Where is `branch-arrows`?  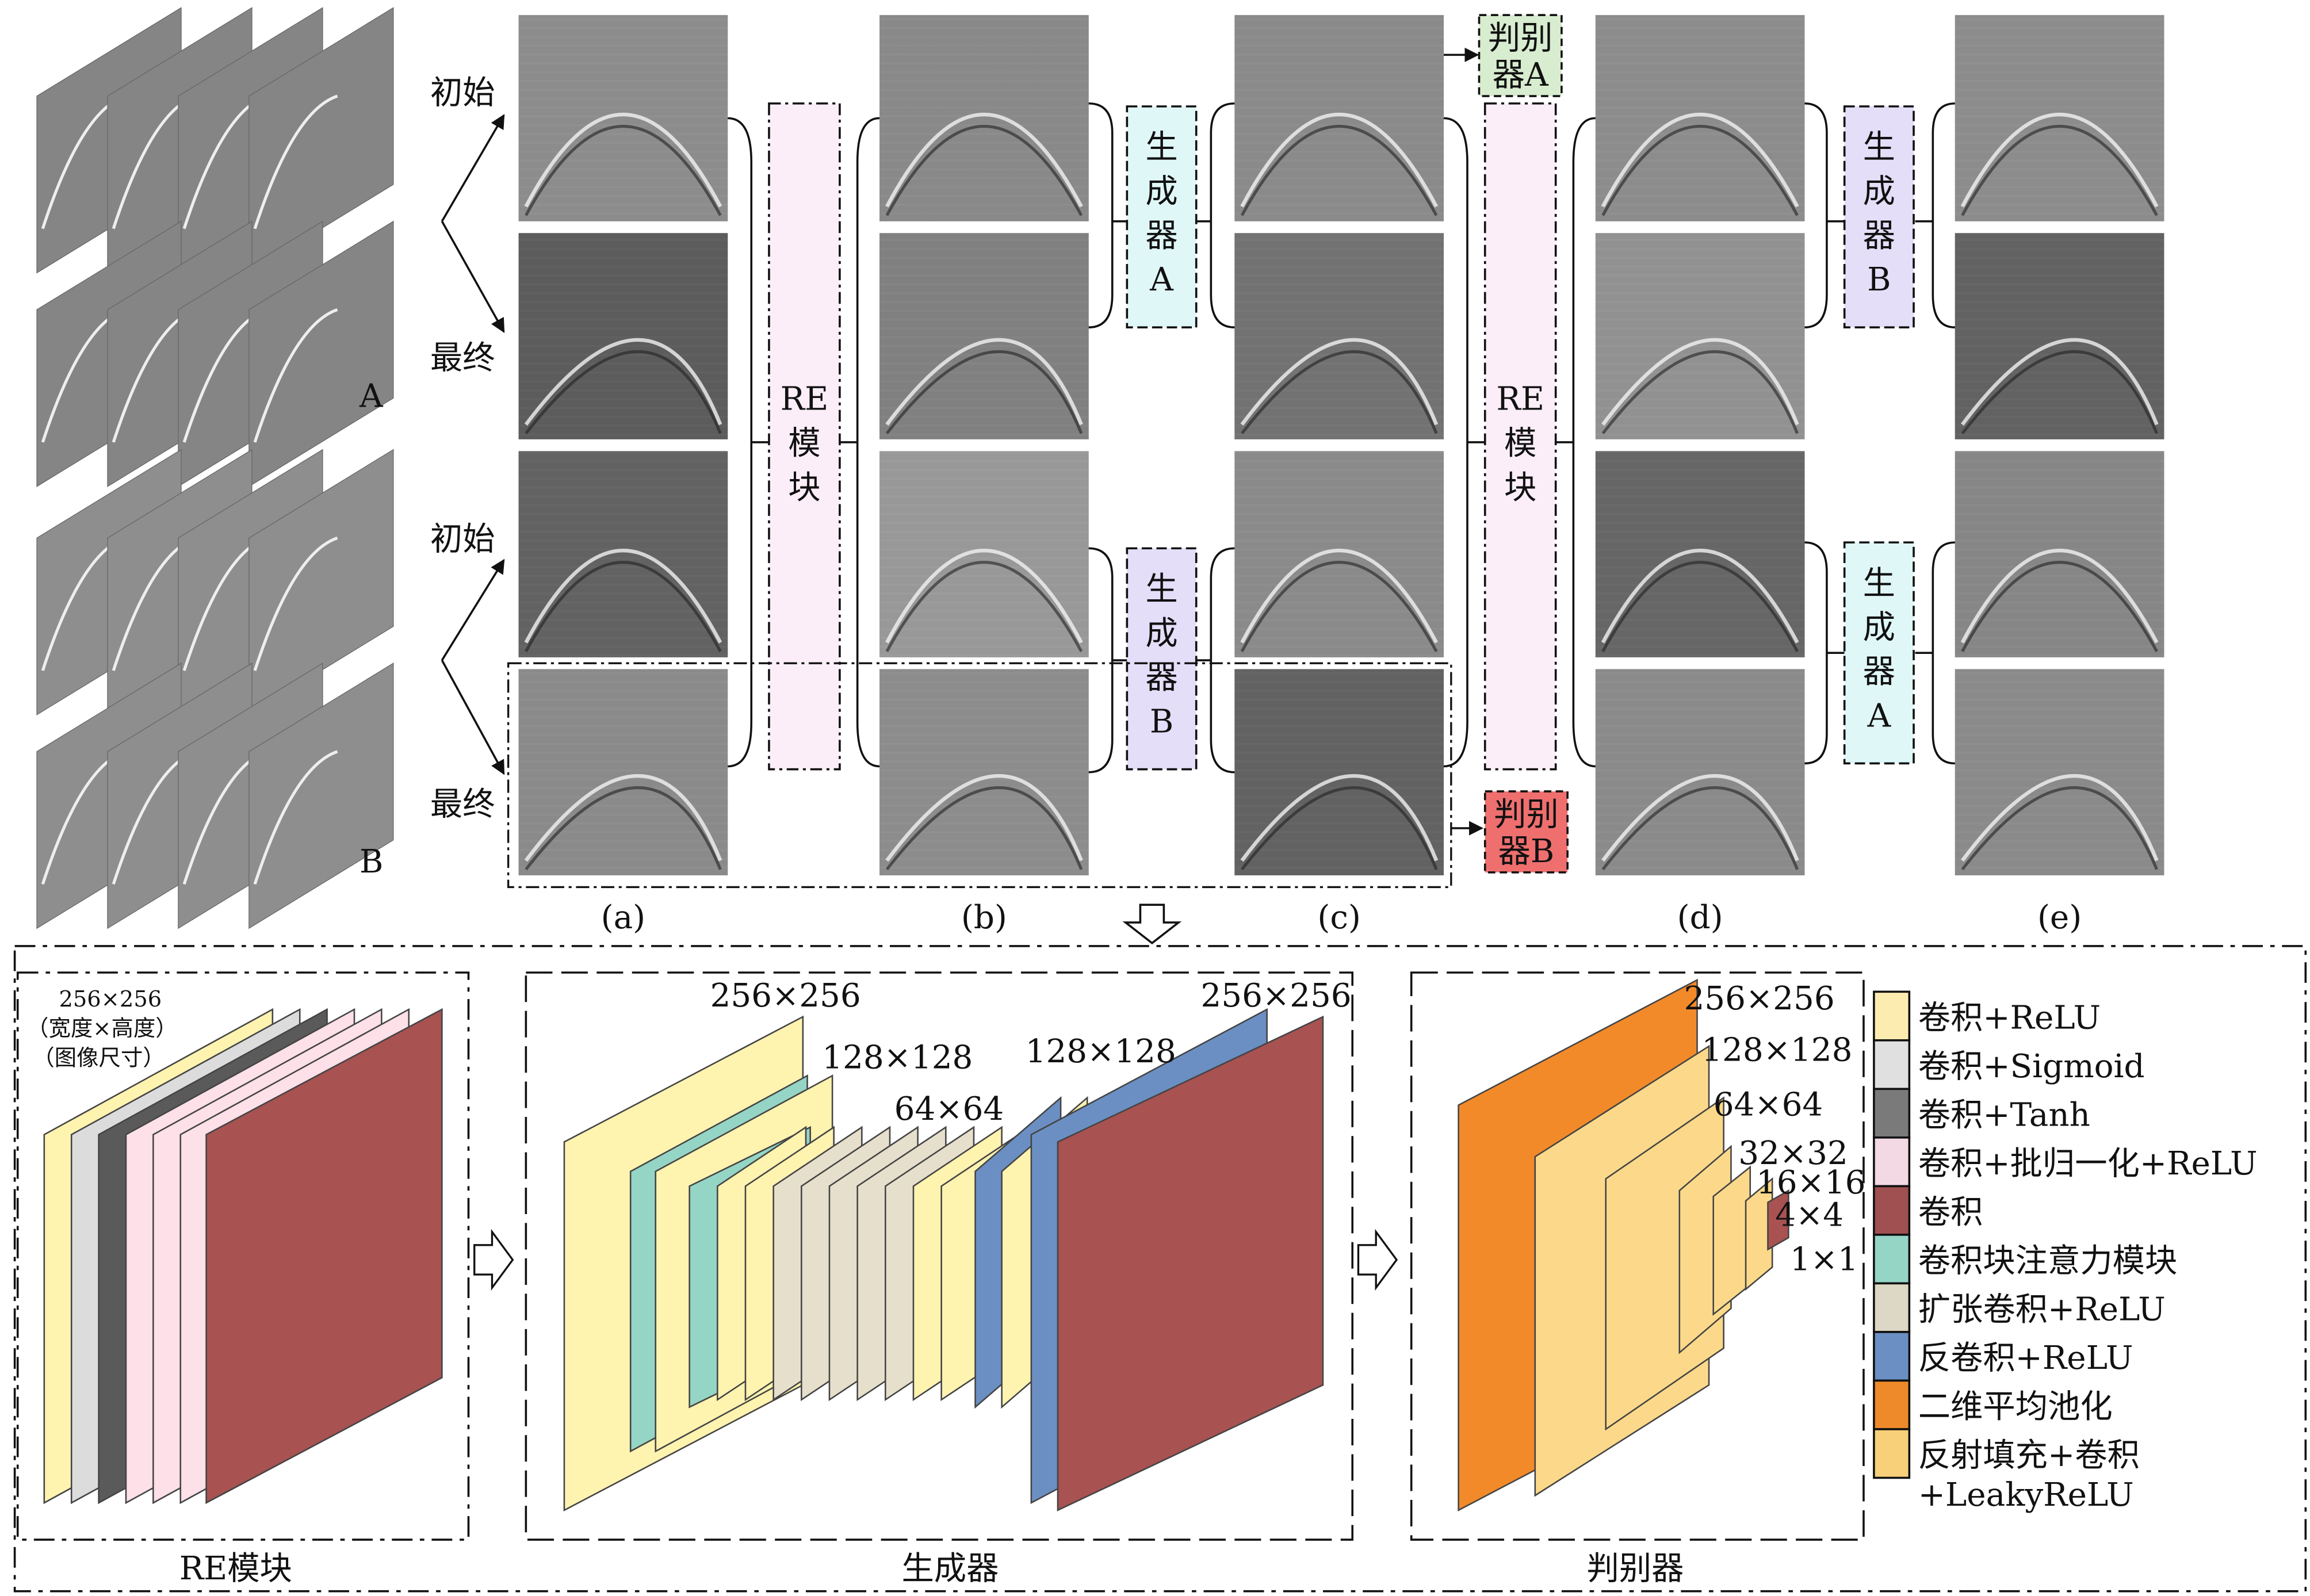 branch-arrows is located at coordinates (473, 444).